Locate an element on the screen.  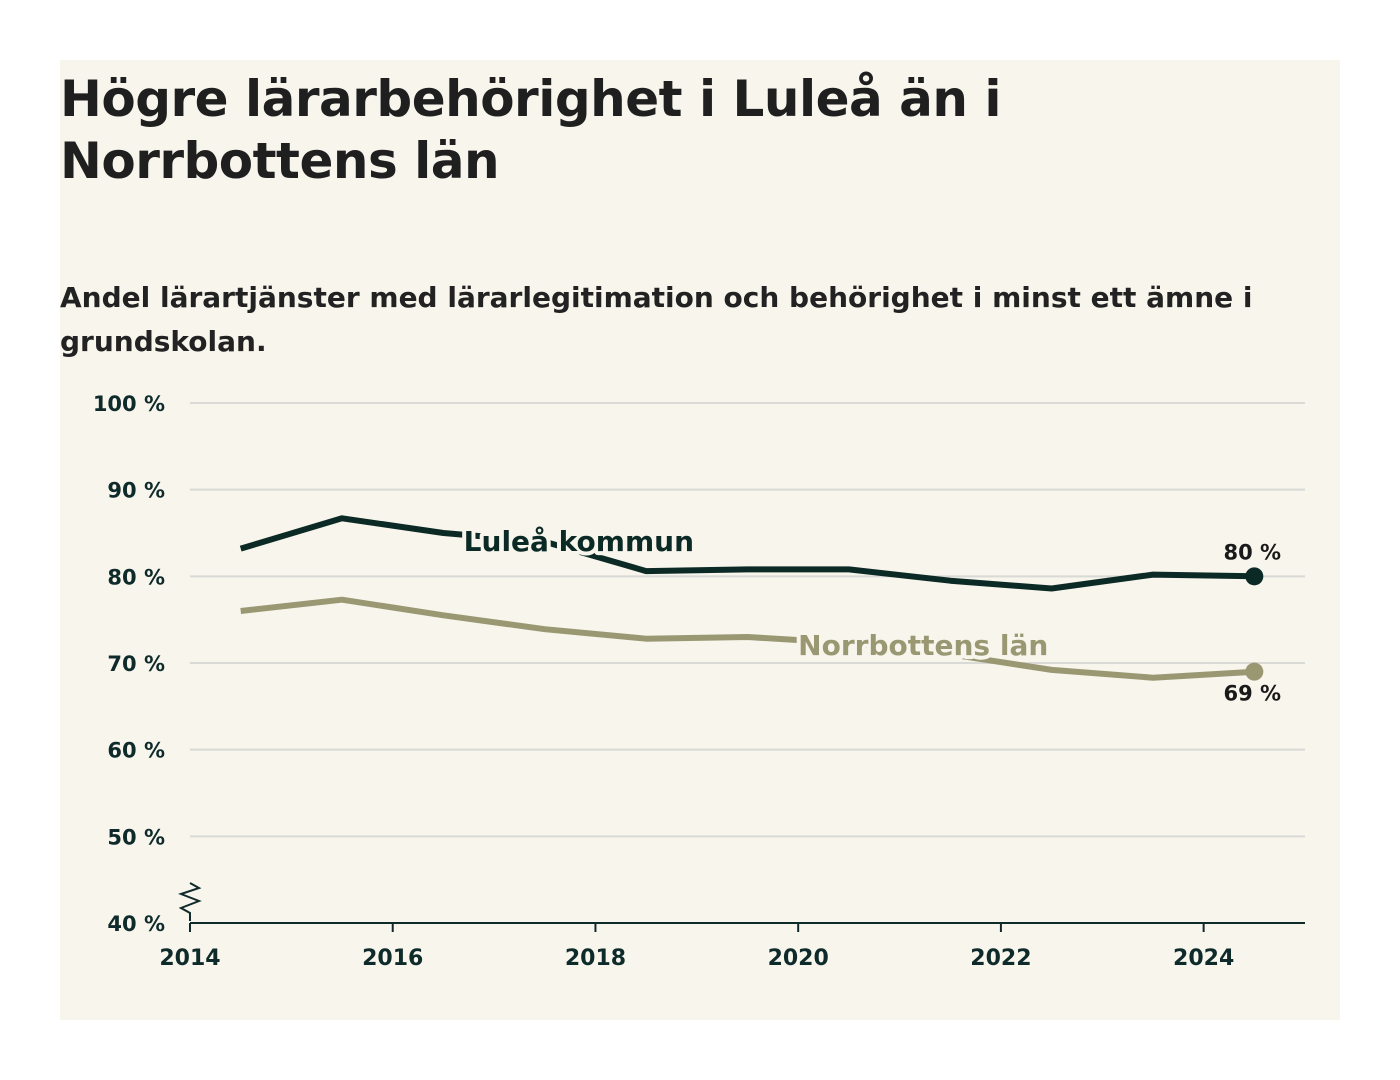
y-tick-label: 50 % is located at coordinates (136, 837).